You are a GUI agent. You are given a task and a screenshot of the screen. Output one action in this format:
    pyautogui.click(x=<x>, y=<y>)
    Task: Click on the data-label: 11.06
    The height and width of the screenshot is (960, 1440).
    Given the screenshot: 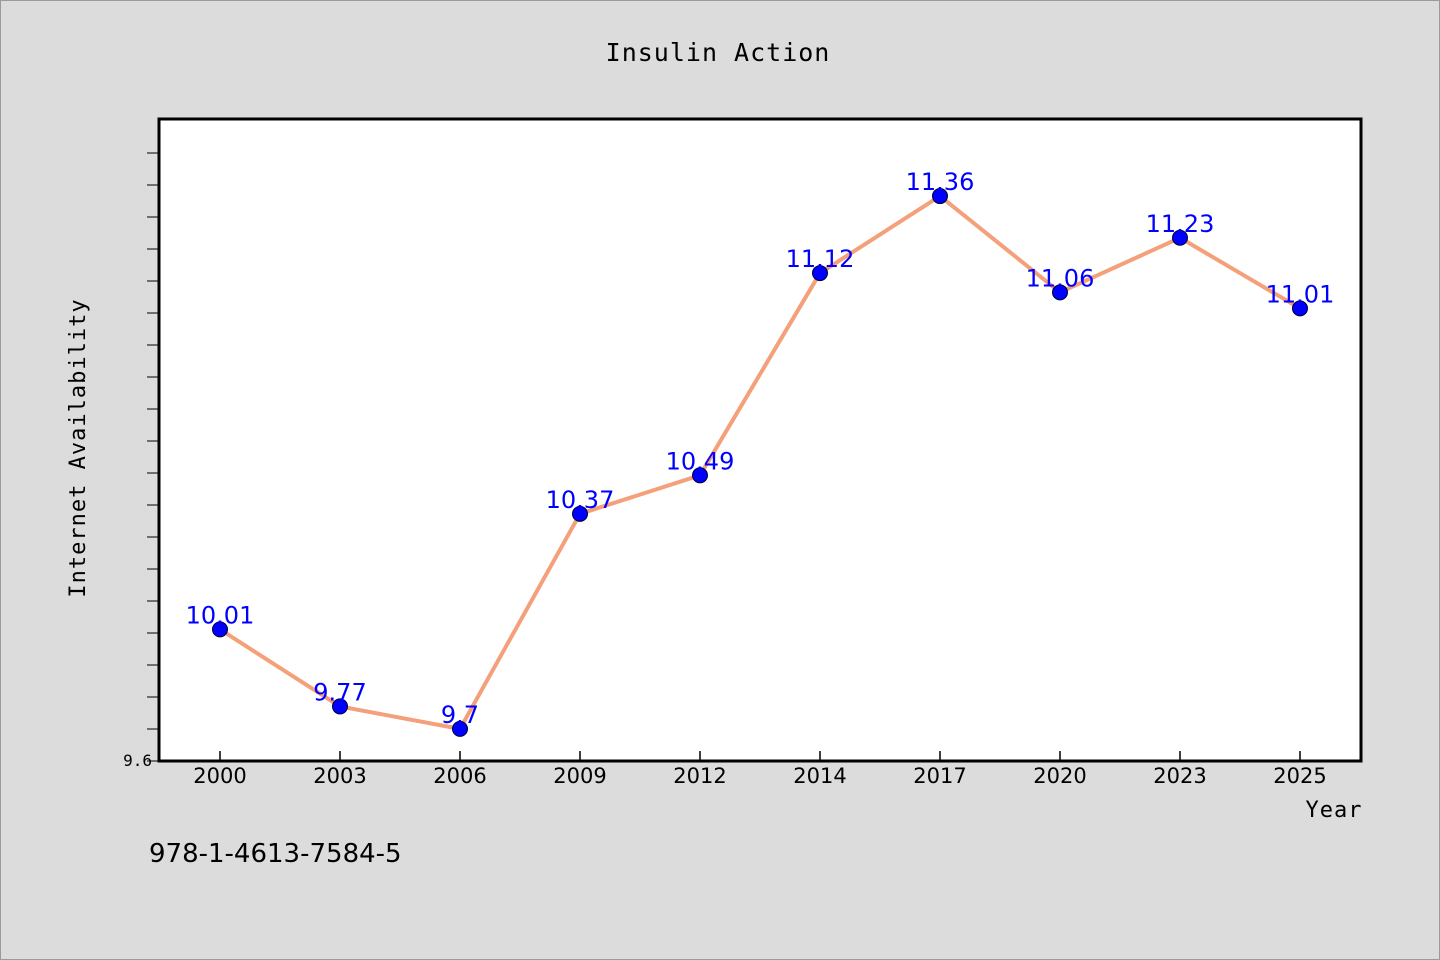 What is the action you would take?
    pyautogui.click(x=1060, y=278)
    